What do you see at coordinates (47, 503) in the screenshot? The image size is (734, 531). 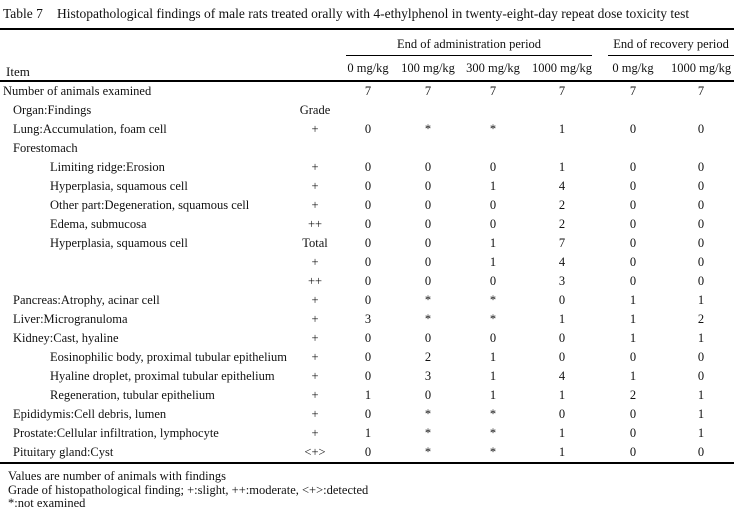 I see `footnote-line: *:not examined` at bounding box center [47, 503].